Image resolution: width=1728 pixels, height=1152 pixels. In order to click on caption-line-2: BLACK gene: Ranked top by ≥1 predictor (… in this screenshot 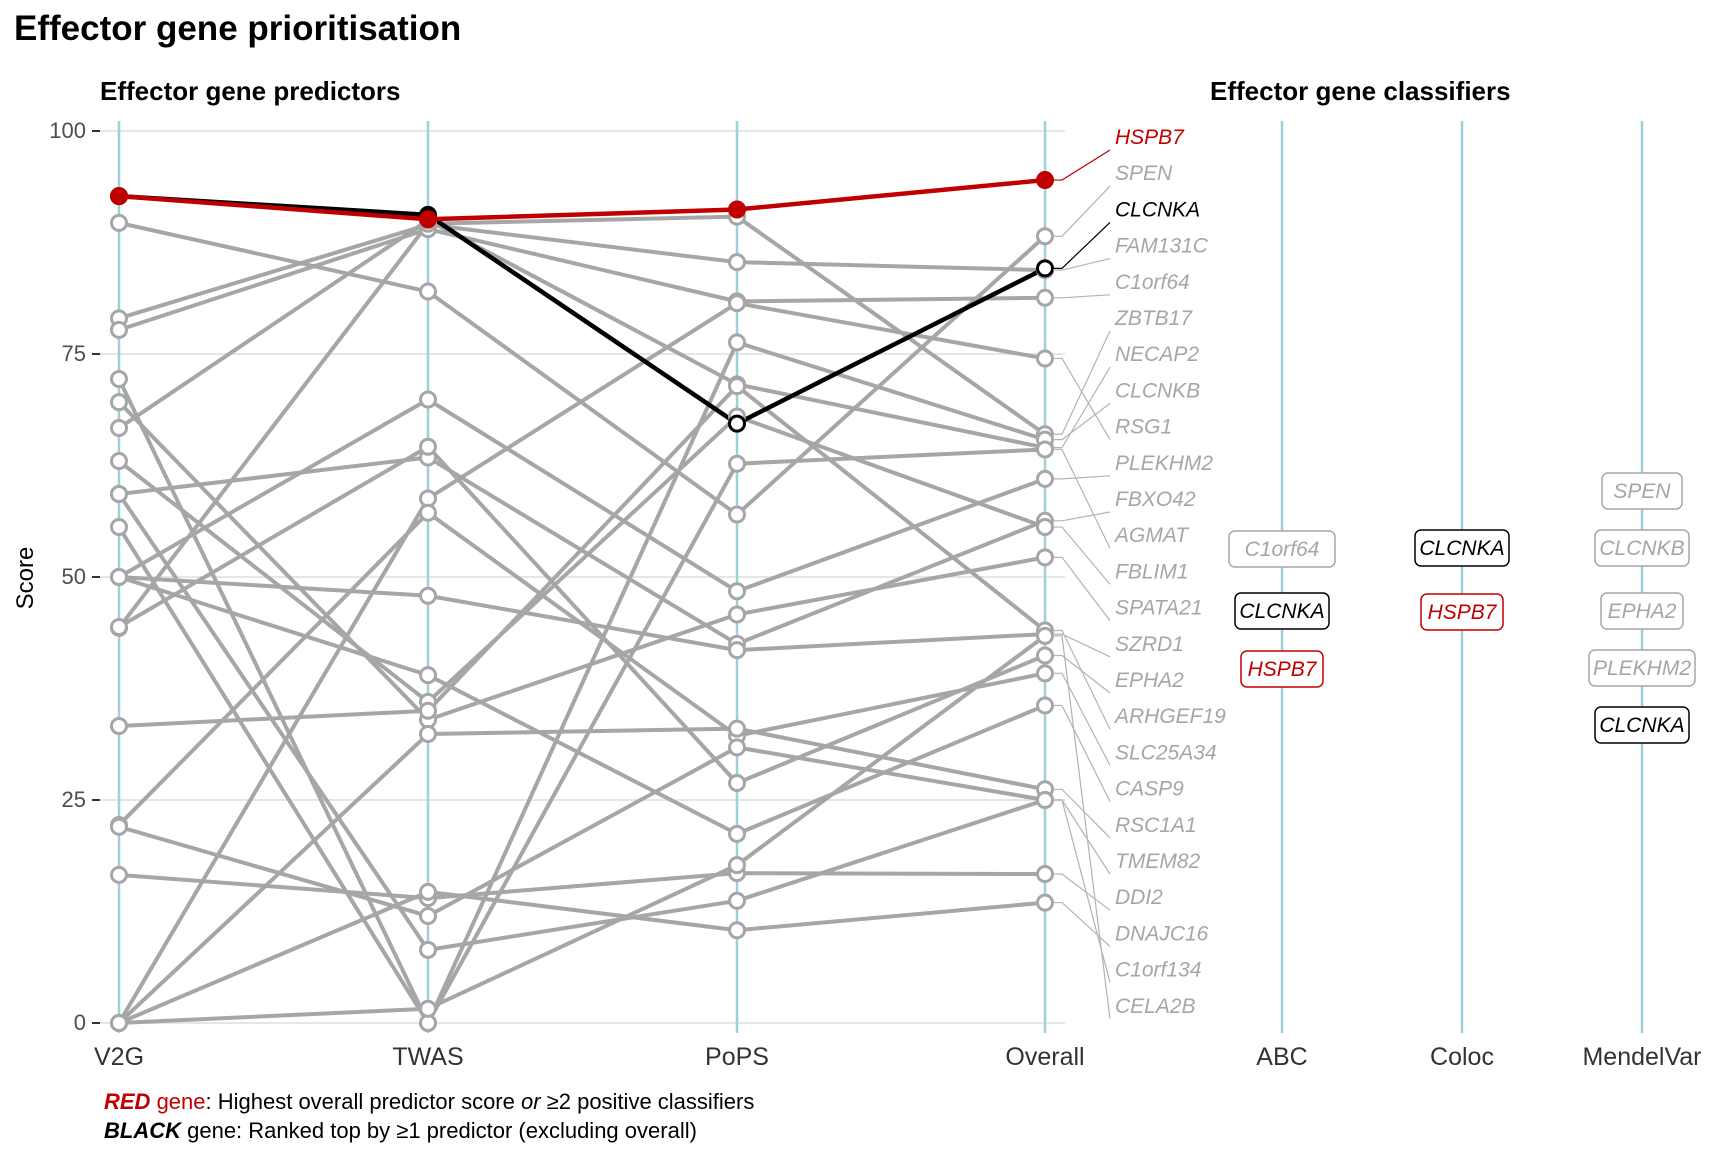, I will do `click(400, 1130)`.